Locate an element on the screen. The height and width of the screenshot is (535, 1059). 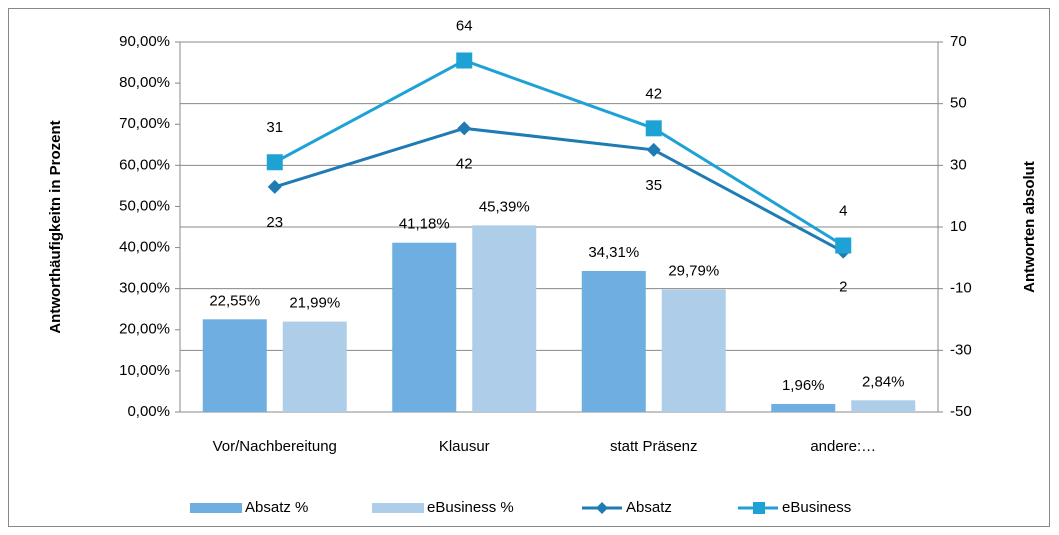
line-value-label: 31 is located at coordinates (274, 127).